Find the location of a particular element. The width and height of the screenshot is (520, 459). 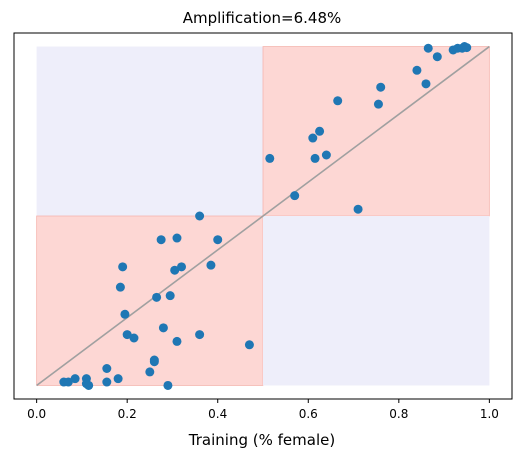

x-tick-label-2: 0.4 is located at coordinates (217, 414).